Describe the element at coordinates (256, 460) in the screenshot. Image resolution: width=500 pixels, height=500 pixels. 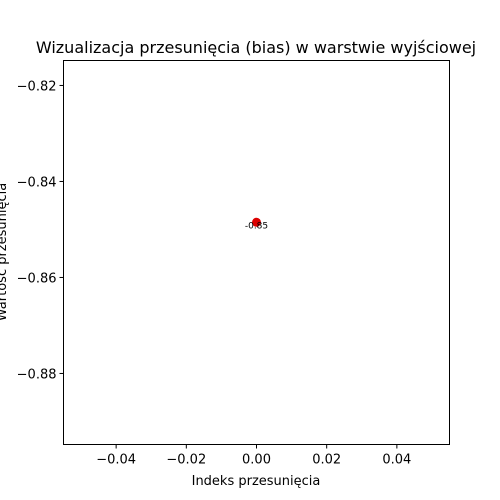
I see `x-tick-label: 0.00` at that location.